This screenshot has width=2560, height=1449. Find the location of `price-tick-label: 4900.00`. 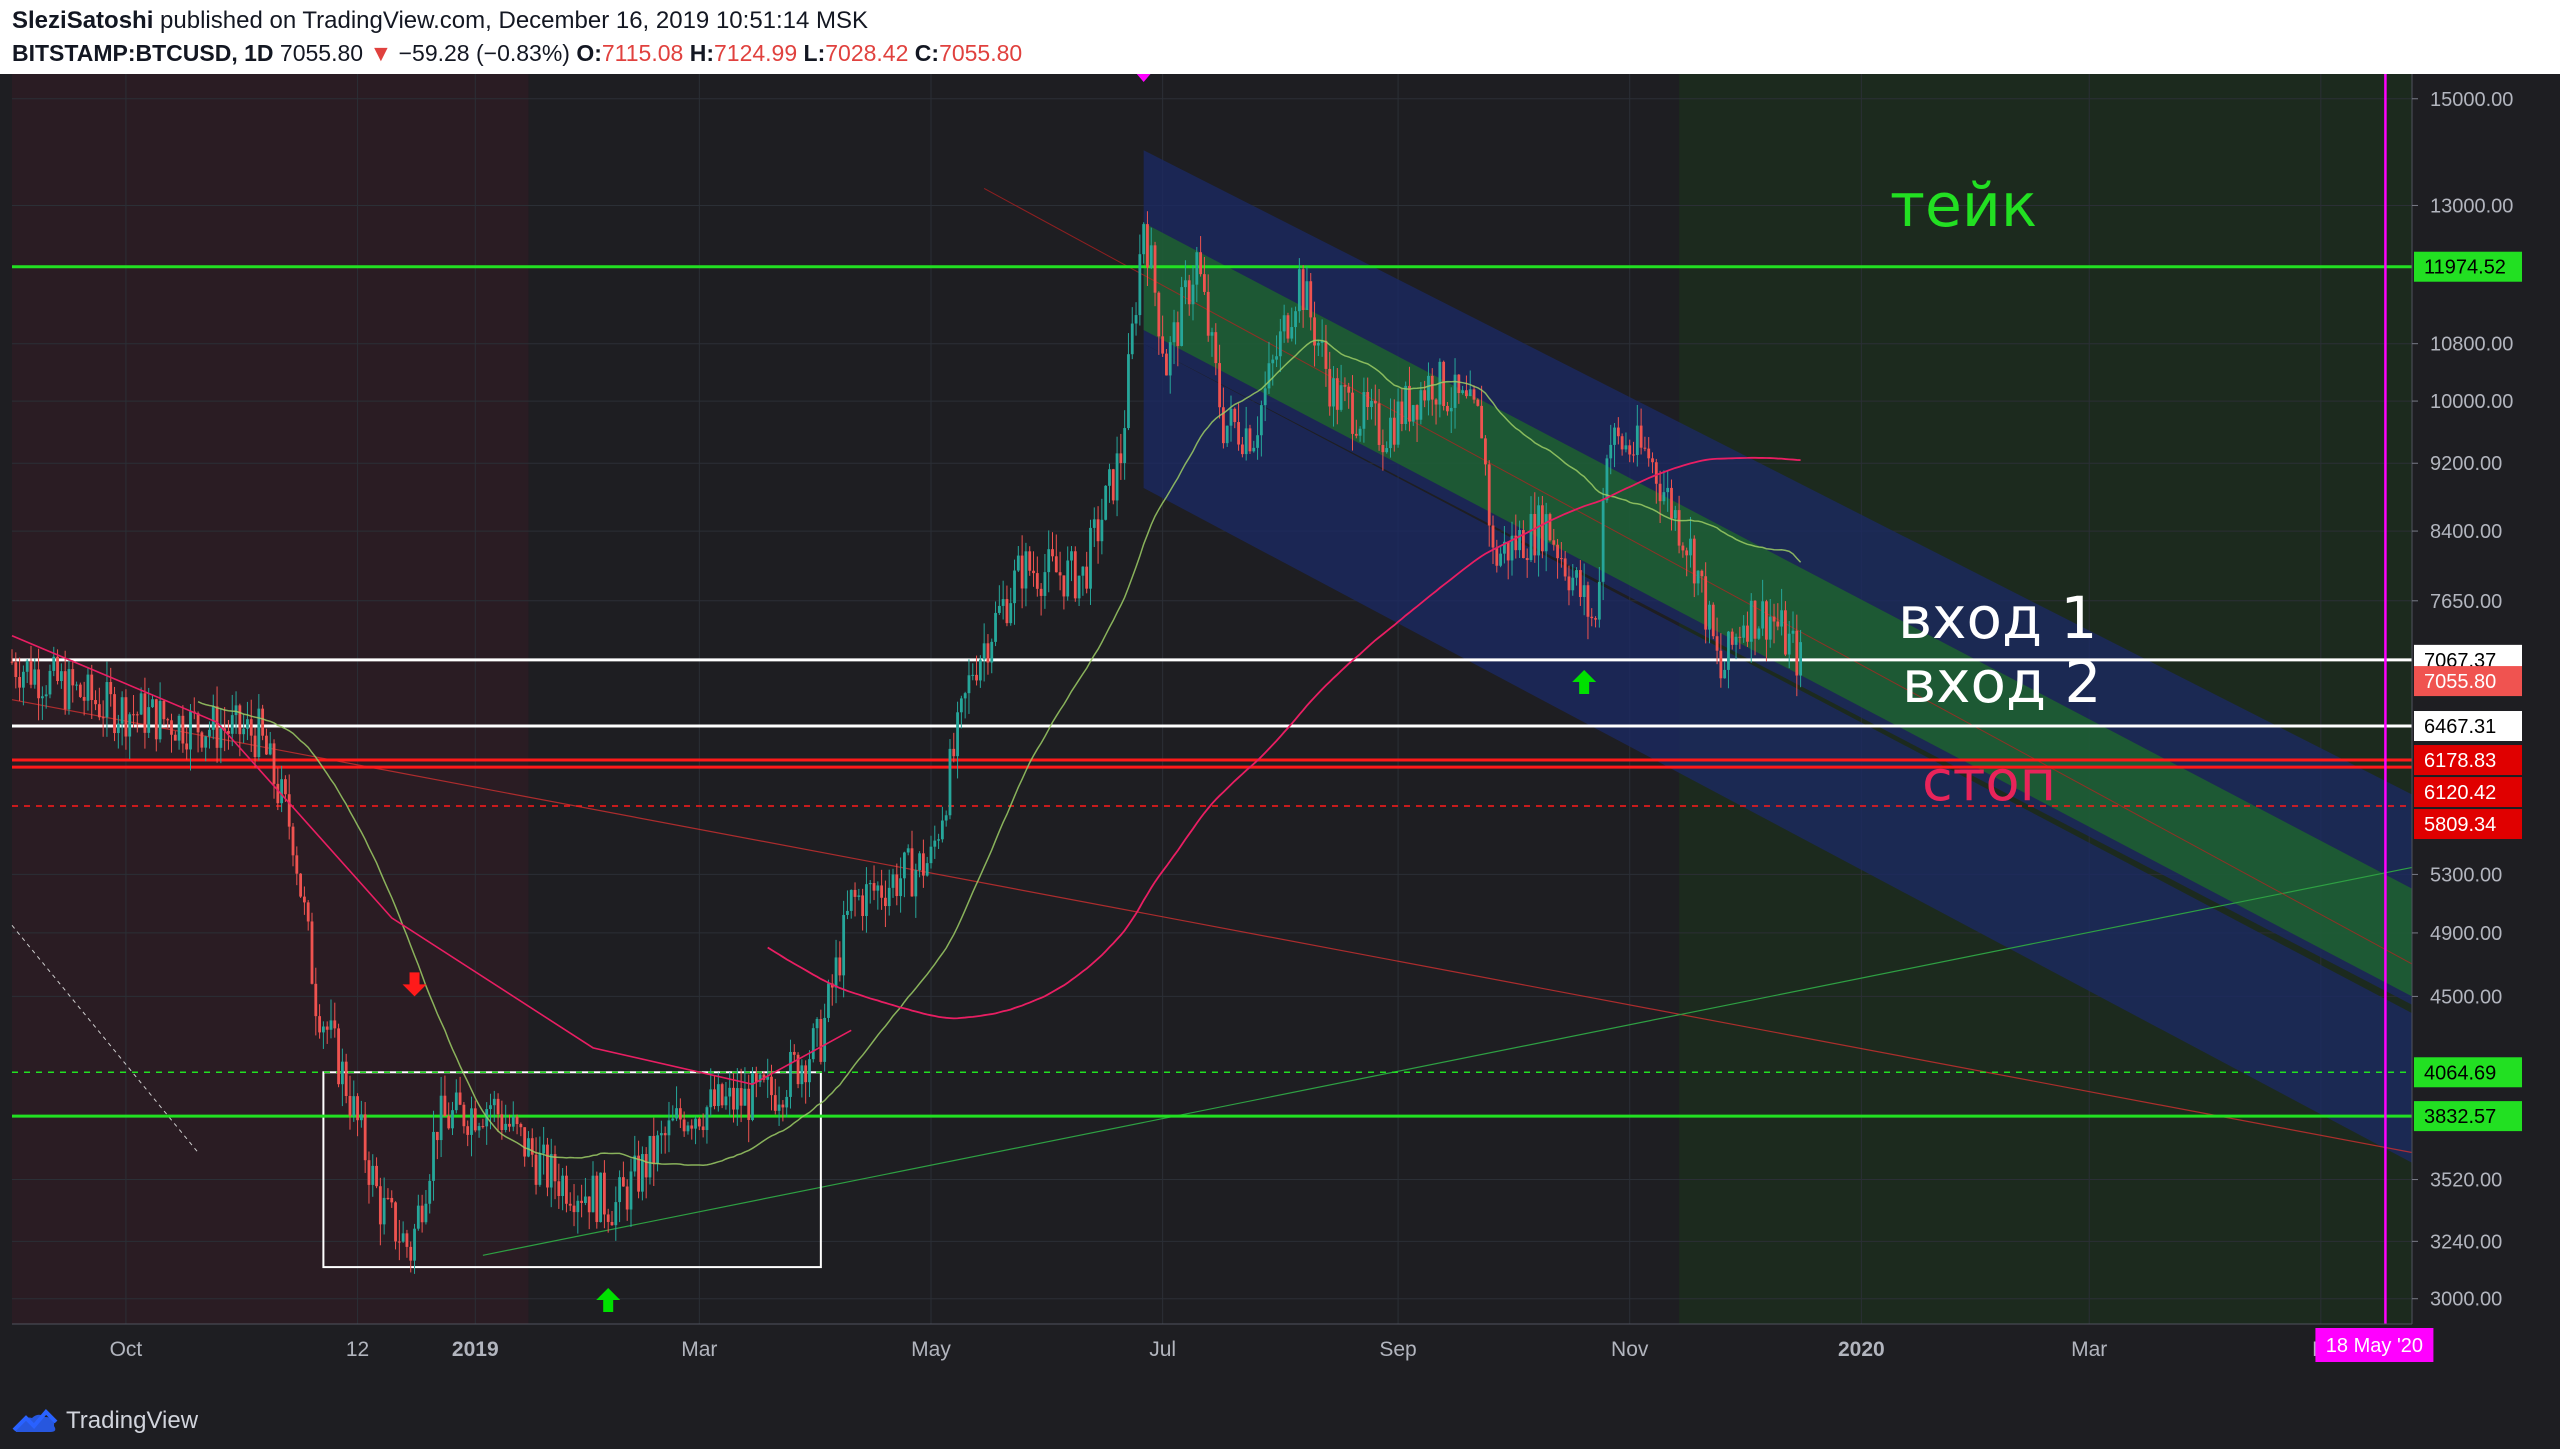

price-tick-label: 4900.00 is located at coordinates (2466, 934).